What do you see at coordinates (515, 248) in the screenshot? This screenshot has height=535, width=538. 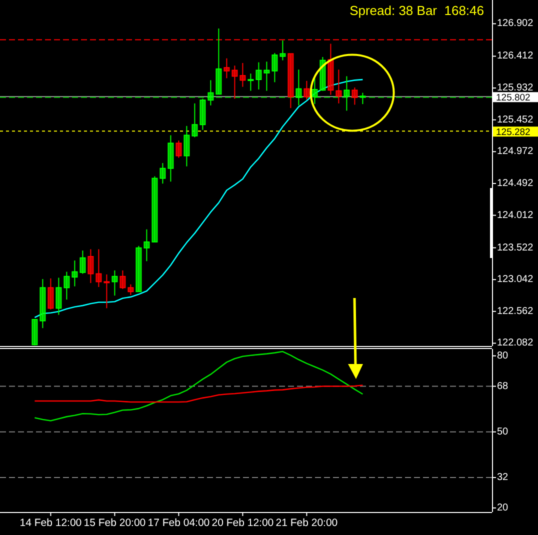 I see `y-tick-label: 123.522` at bounding box center [515, 248].